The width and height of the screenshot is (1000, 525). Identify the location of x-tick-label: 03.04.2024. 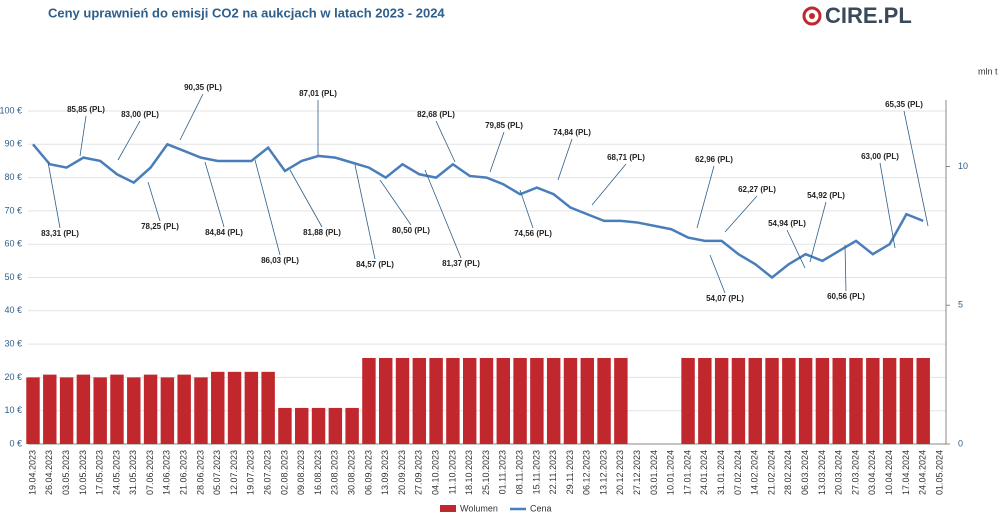
(872, 472).